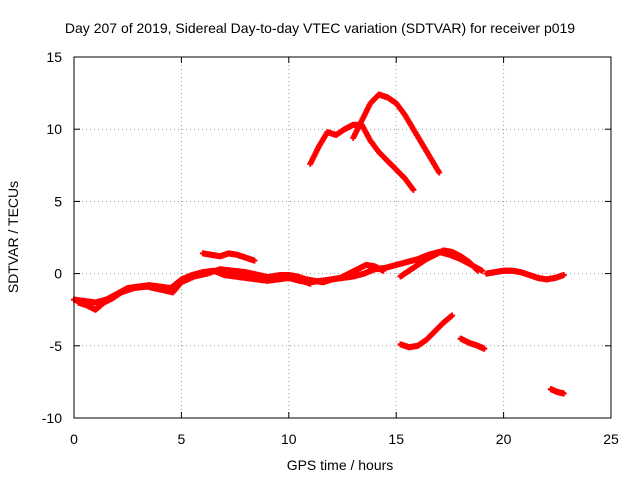  I want to click on y-tick-label: 10, so click(54, 129).